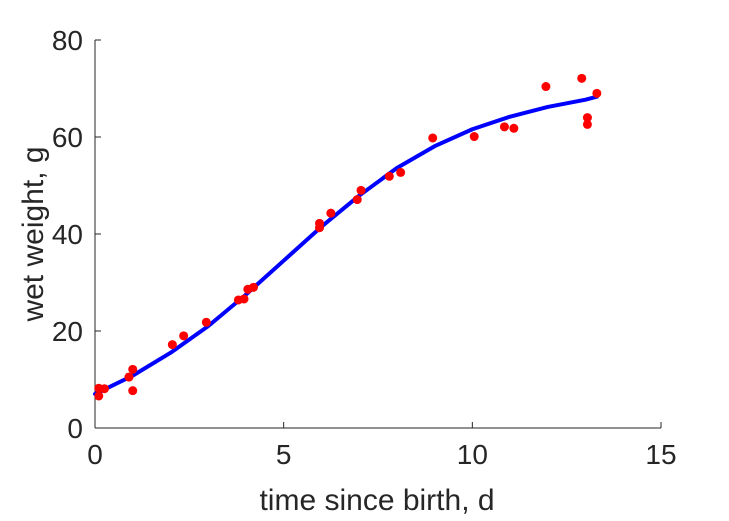 The height and width of the screenshot is (521, 729). What do you see at coordinates (67, 137) in the screenshot?
I see `y-tick-label: 60` at bounding box center [67, 137].